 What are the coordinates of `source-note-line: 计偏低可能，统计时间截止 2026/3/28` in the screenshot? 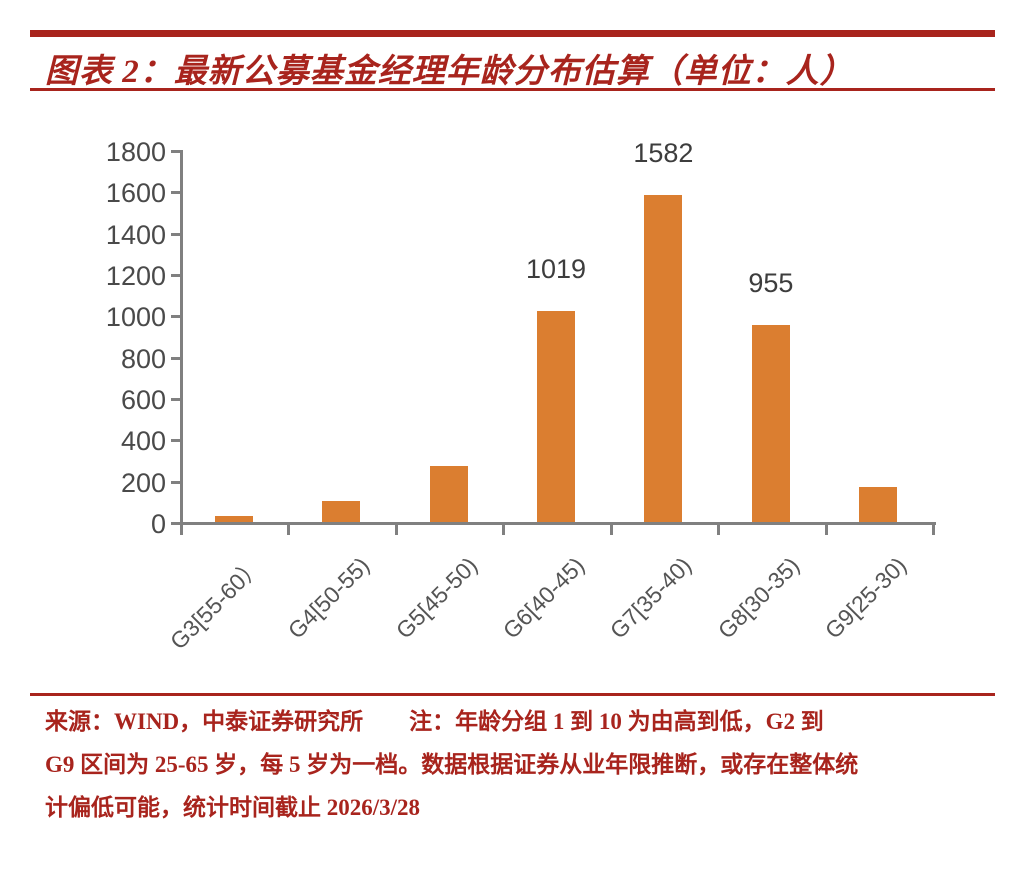 It's located at (233, 807).